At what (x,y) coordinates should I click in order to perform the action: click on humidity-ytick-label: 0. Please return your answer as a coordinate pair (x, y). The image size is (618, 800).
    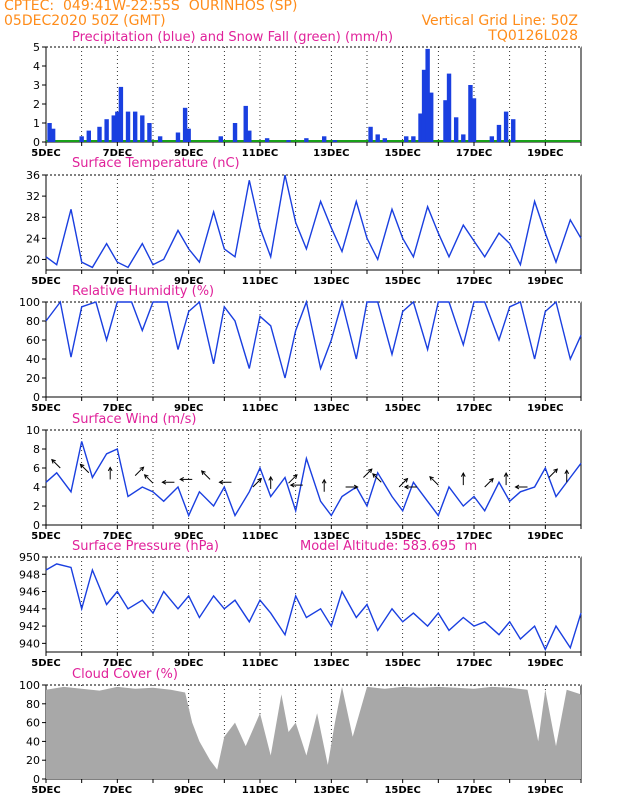
    Looking at the image, I should click on (36, 397).